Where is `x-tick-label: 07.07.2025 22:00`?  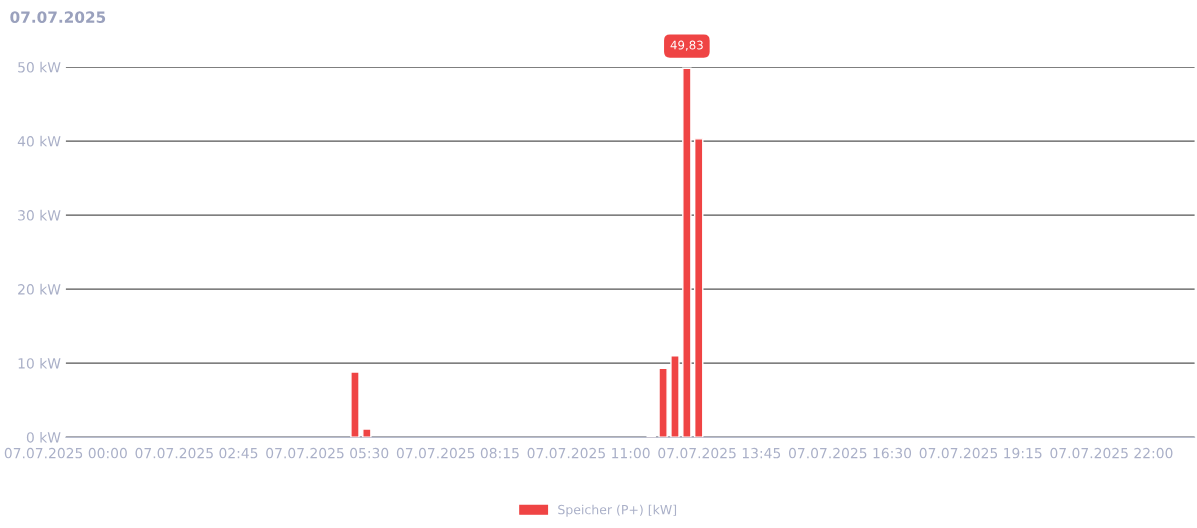
x-tick-label: 07.07.2025 22:00 is located at coordinates (1111, 453).